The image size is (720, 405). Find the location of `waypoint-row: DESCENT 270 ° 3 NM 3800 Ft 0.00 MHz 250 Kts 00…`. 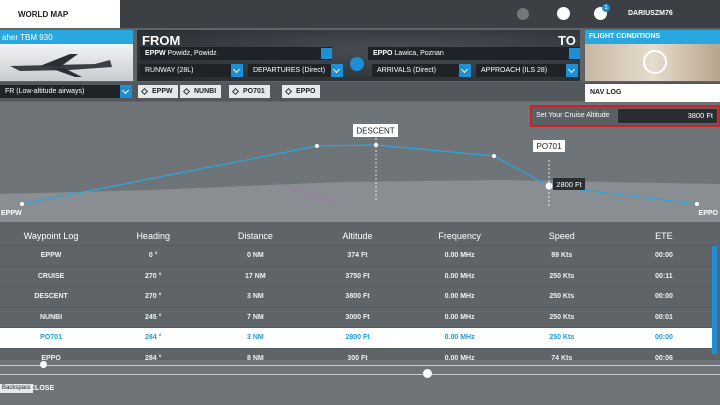

waypoint-row: DESCENT 270 ° 3 NM 3800 Ft 0.00 MHz 250 Kts 00… is located at coordinates (357, 296).